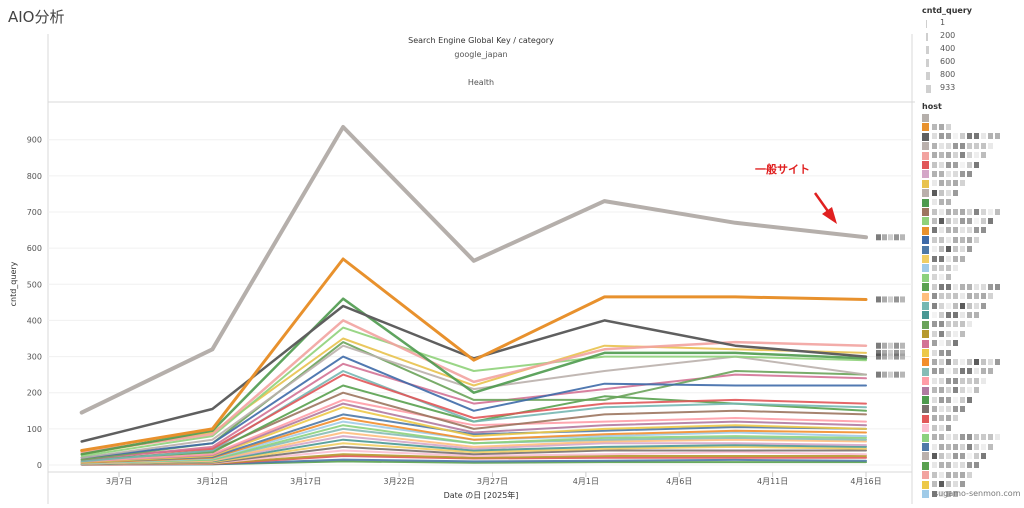 The image size is (1024, 508). What do you see at coordinates (398, 481) in the screenshot?
I see `x-tick-label: 3月22日` at bounding box center [398, 481].